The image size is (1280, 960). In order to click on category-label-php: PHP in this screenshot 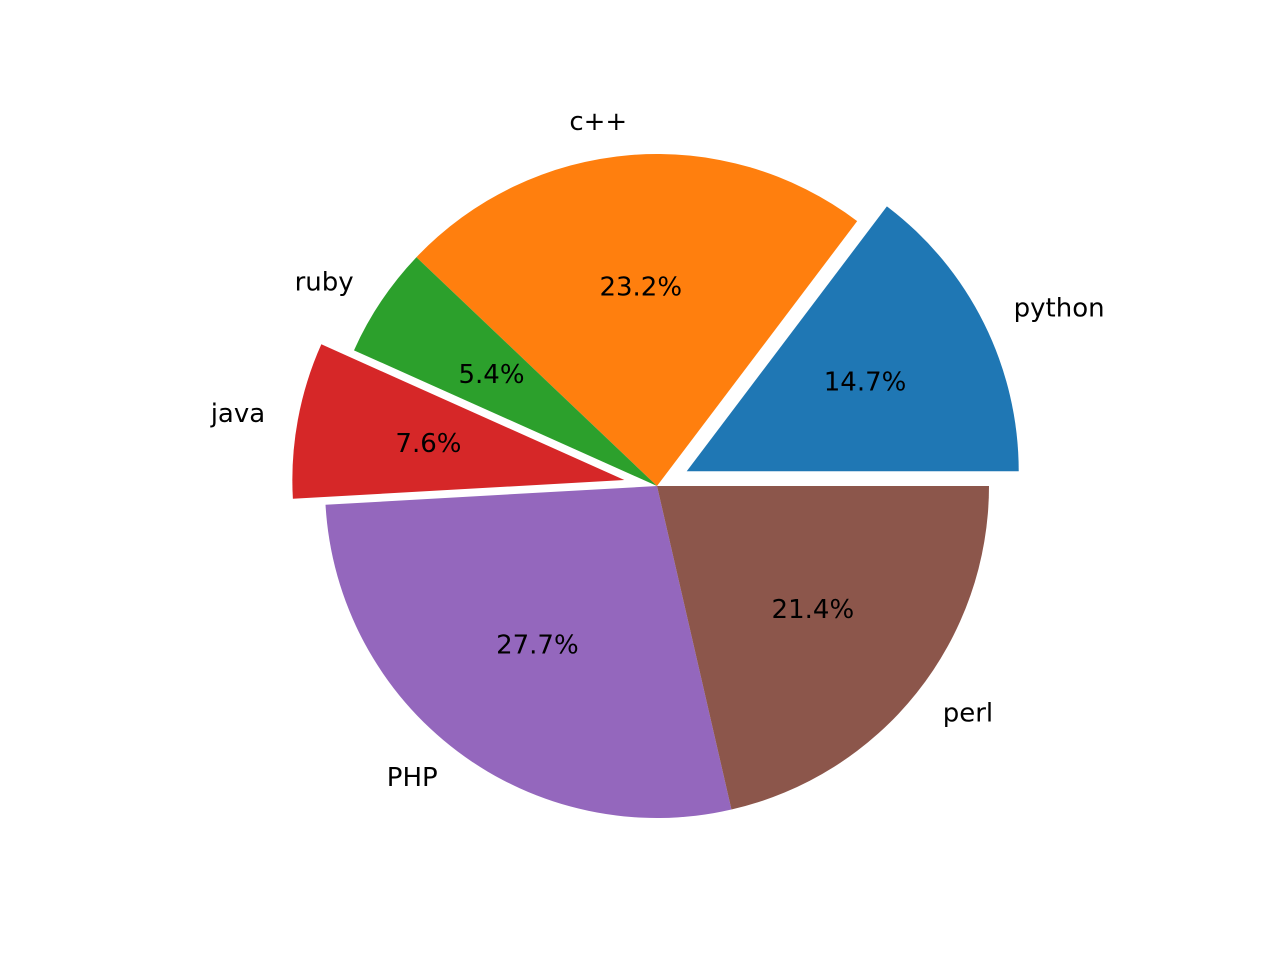, I will do `click(412, 778)`.